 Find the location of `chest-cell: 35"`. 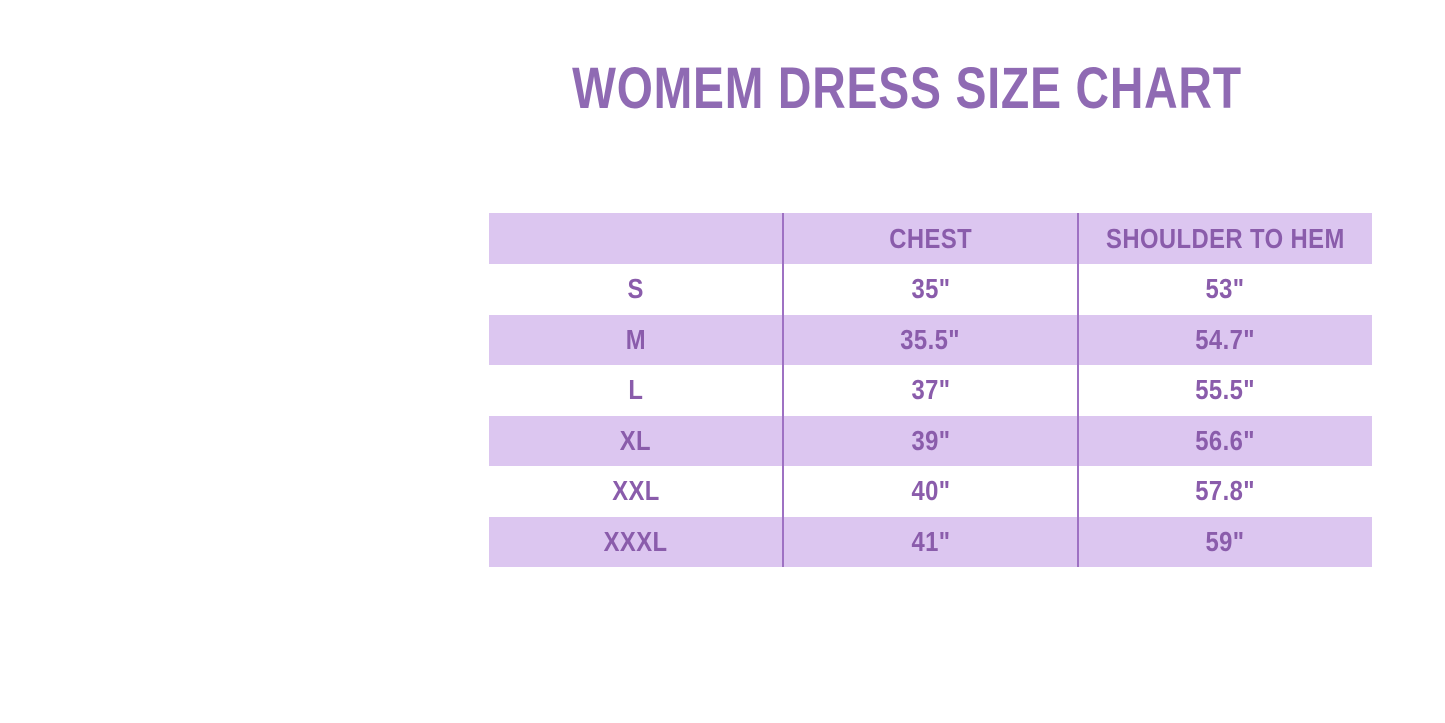

chest-cell: 35" is located at coordinates (930, 289).